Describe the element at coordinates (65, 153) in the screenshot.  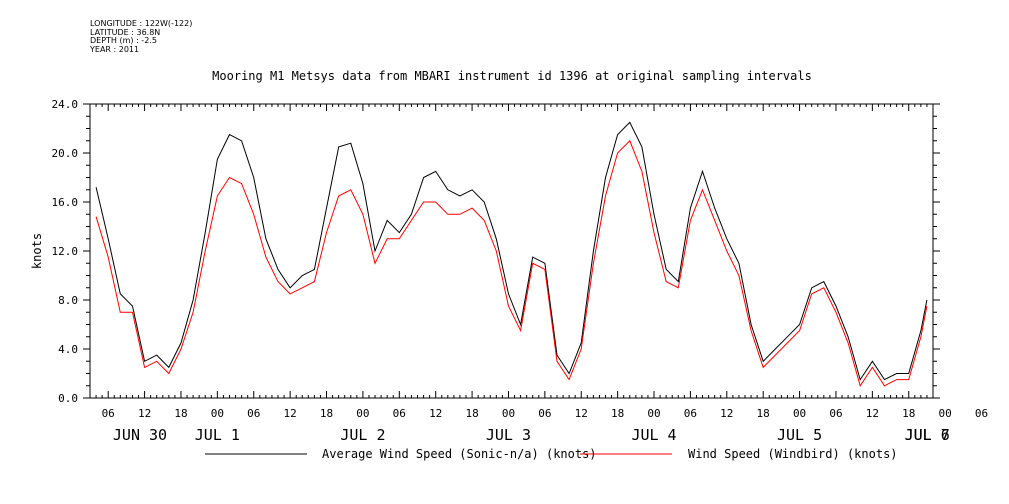
I see `y-tick-label: 20.0` at that location.